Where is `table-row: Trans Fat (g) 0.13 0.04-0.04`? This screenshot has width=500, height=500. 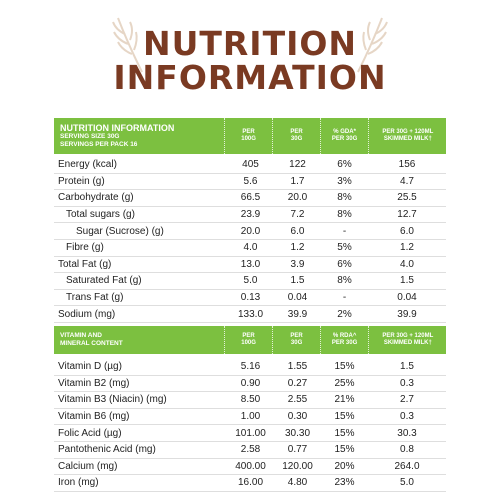 table-row: Trans Fat (g) 0.13 0.04-0.04 is located at coordinates (250, 298).